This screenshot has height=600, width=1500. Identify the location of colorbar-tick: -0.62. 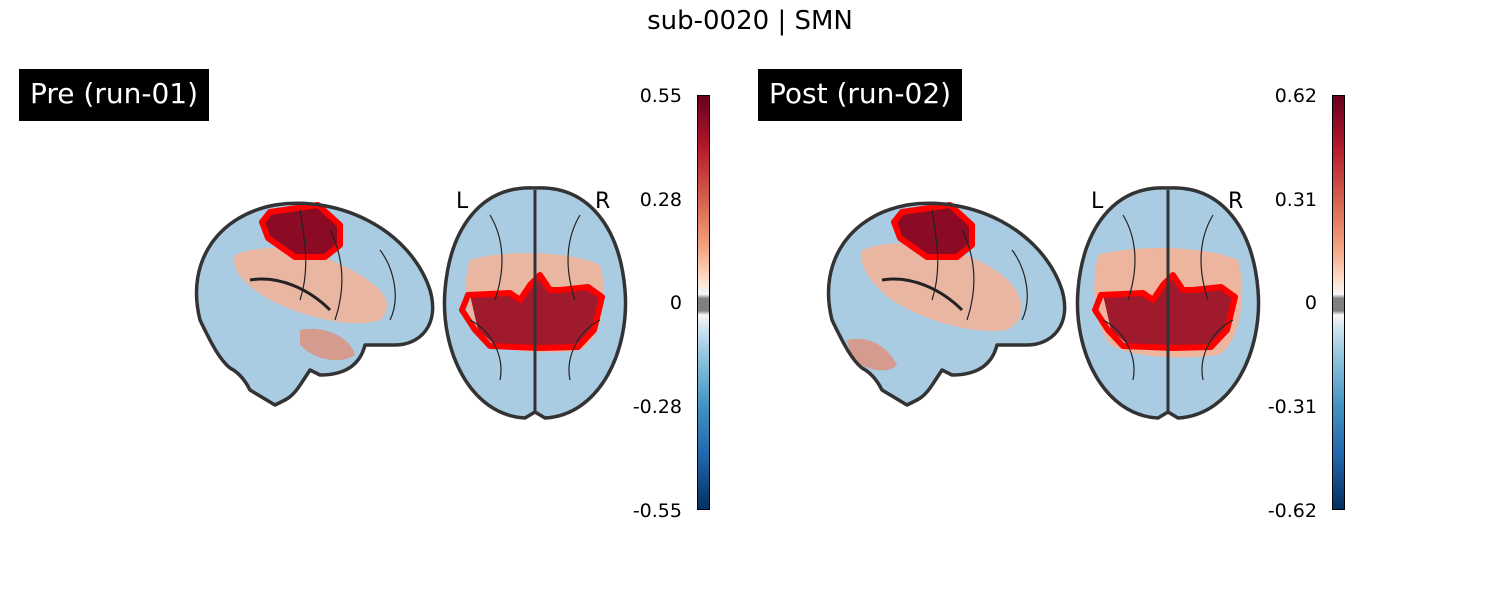
(1292, 511).